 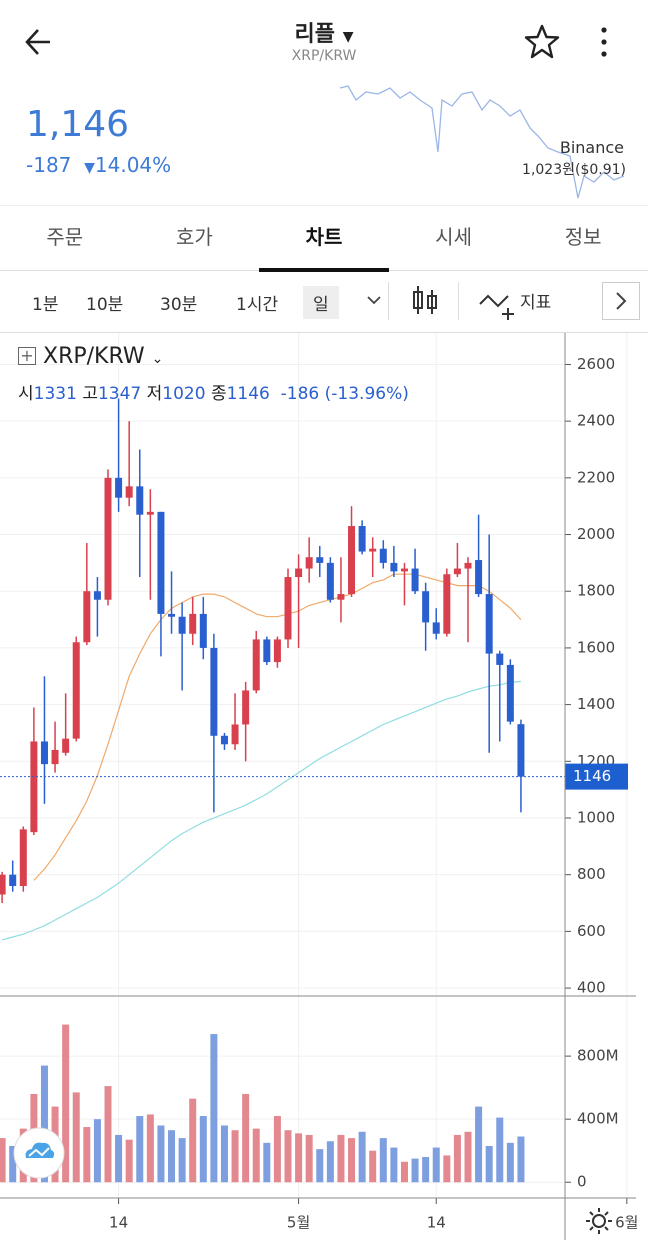 What do you see at coordinates (583, 237) in the screenshot?
I see `tab: 정보` at bounding box center [583, 237].